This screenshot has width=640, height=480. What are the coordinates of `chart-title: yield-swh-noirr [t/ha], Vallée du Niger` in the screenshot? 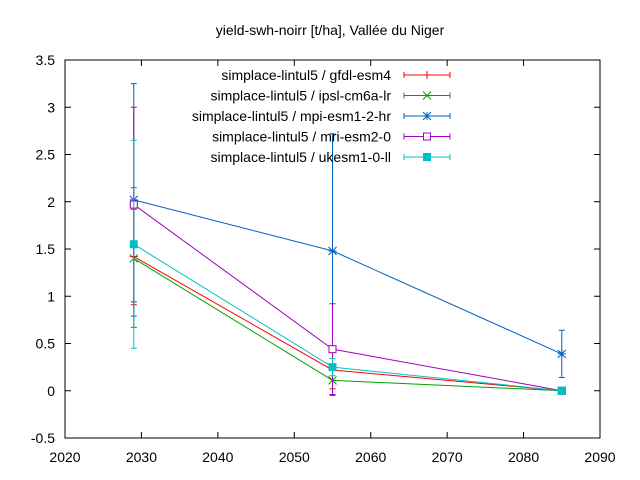 It's located at (330, 30).